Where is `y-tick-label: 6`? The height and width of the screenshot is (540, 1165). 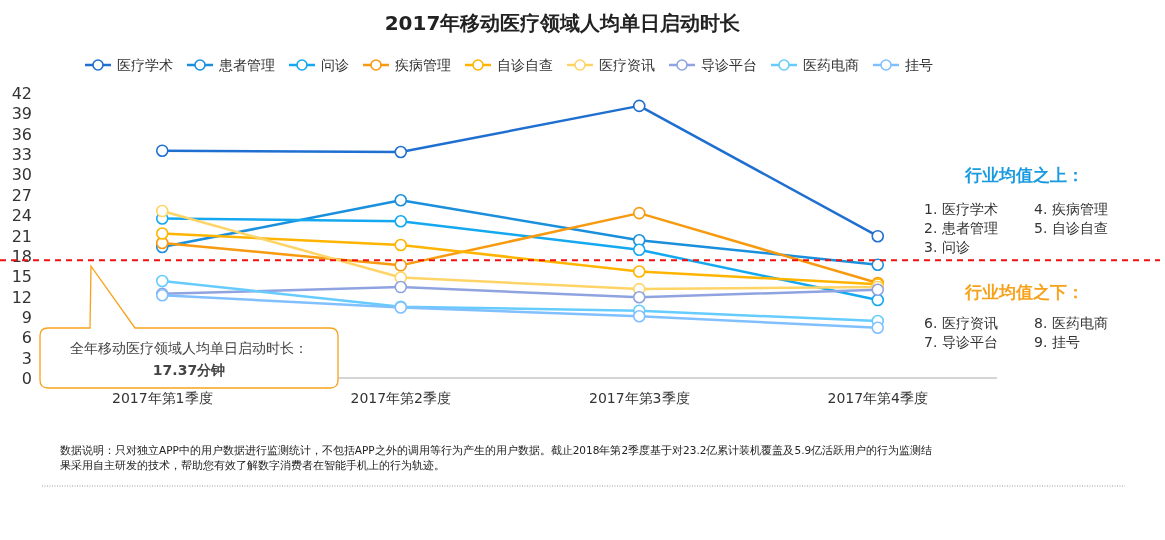 y-tick-label: 6 is located at coordinates (26, 338).